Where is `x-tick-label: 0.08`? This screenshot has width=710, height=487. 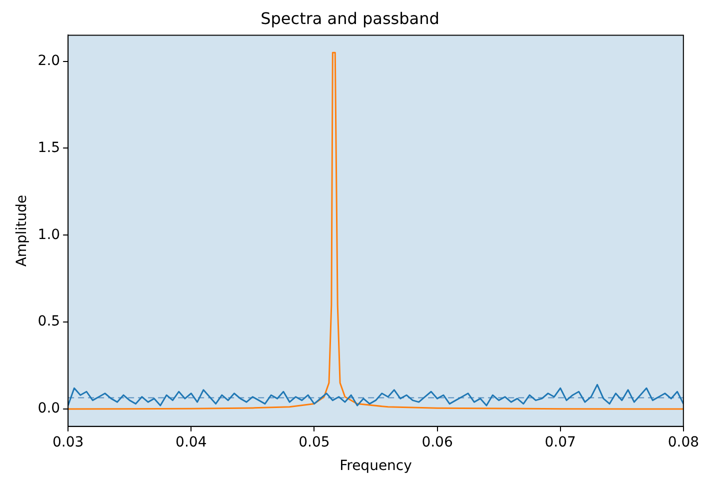 x-tick-label: 0.08 is located at coordinates (683, 442).